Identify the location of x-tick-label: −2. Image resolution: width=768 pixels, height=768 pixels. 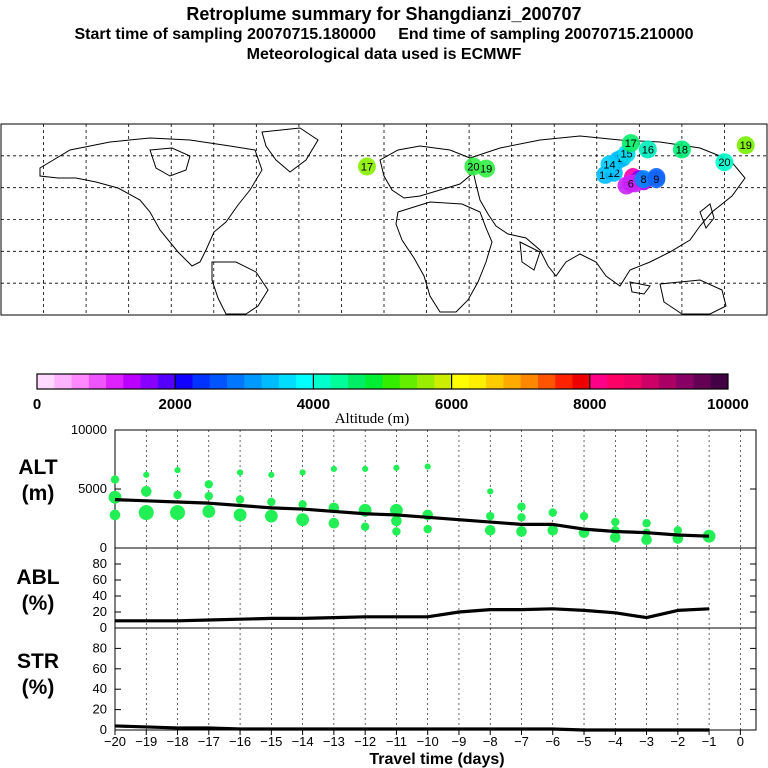
(677, 741).